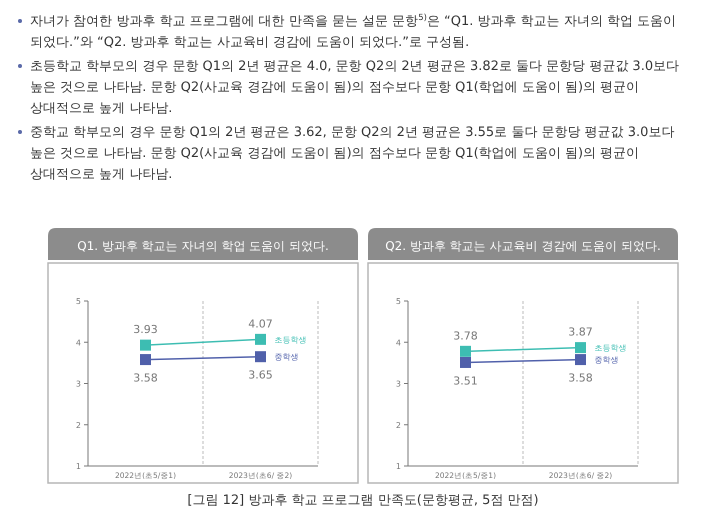 The image size is (711, 515). Describe the element at coordinates (145, 329) in the screenshot. I see `data-label: 3.93` at that location.